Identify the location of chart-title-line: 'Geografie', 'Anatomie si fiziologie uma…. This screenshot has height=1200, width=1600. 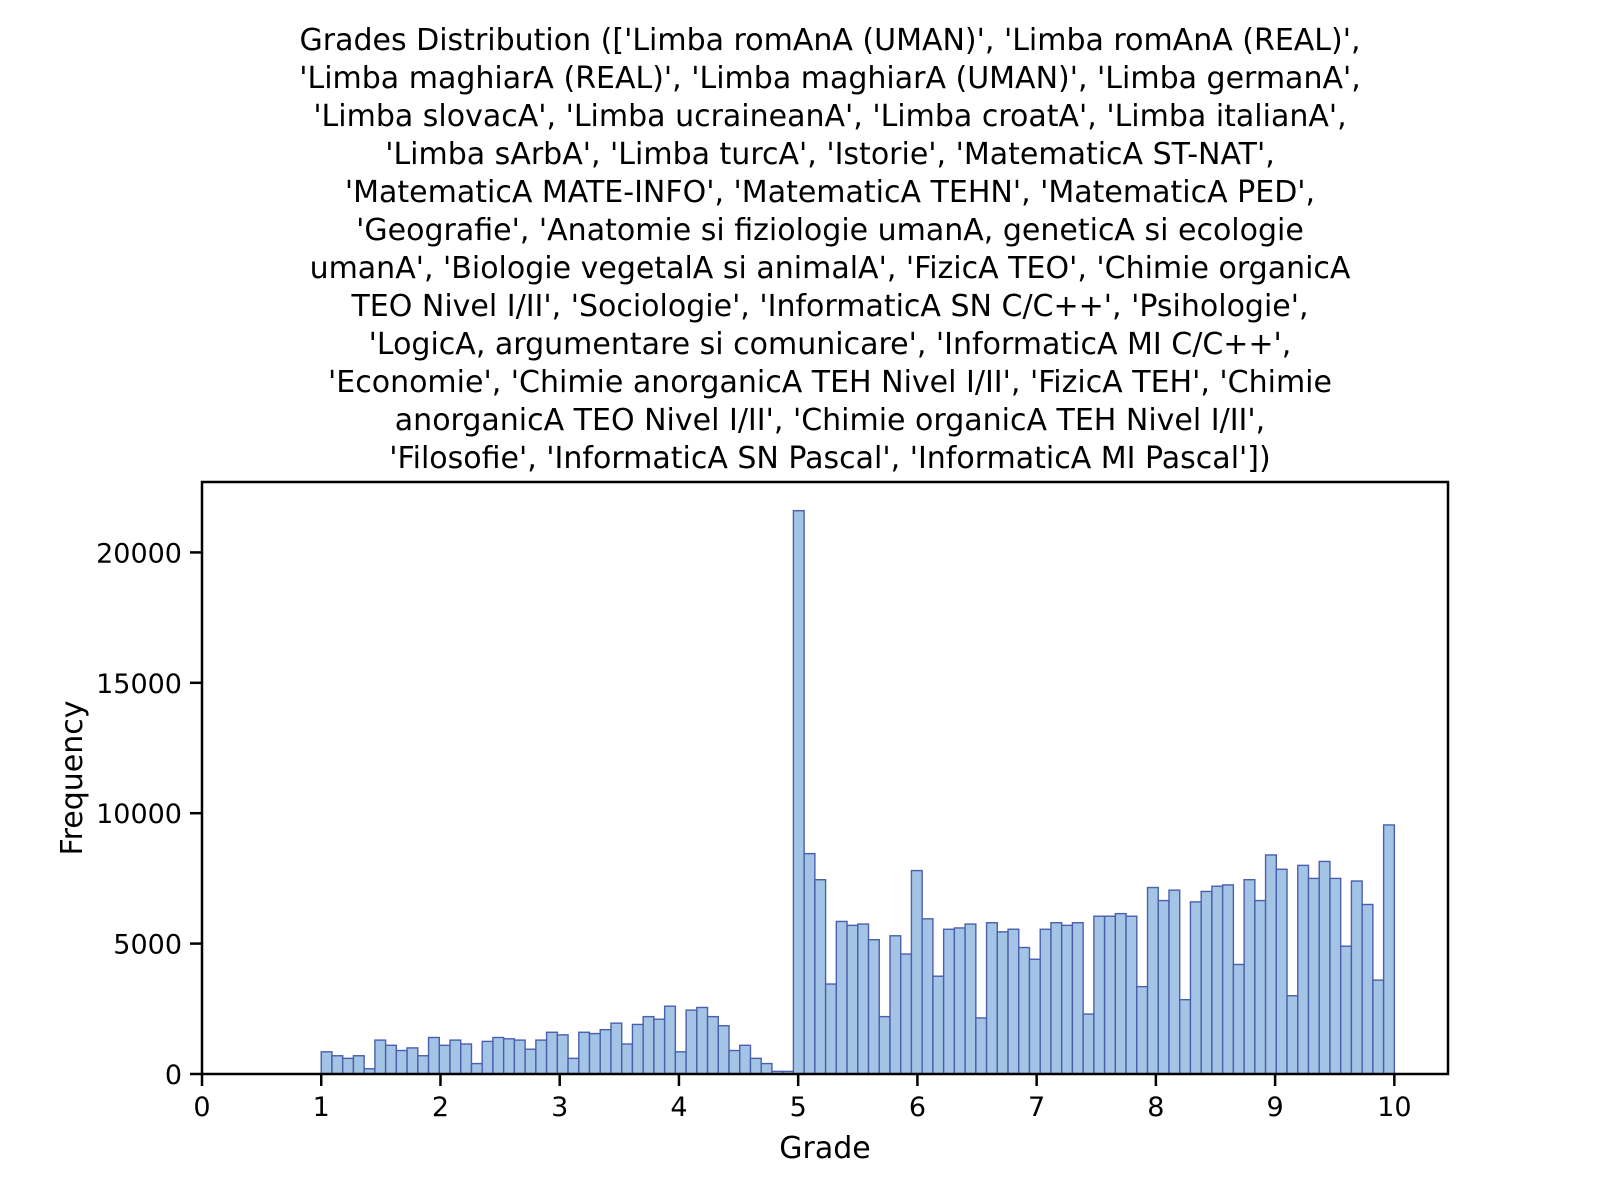
(830, 230).